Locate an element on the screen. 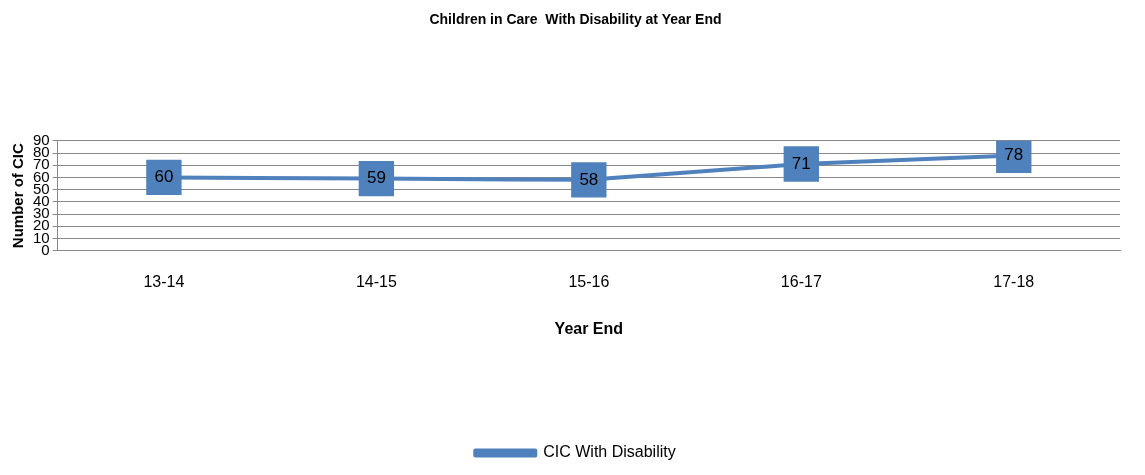 The image size is (1145, 475). data-label: 78 is located at coordinates (1014, 155).